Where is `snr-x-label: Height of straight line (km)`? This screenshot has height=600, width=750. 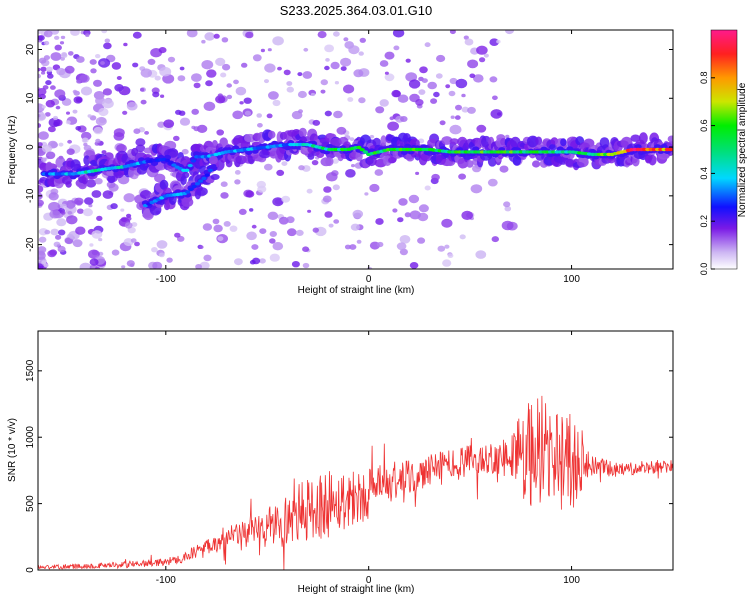
snr-x-label: Height of straight line (km) is located at coordinates (356, 589).